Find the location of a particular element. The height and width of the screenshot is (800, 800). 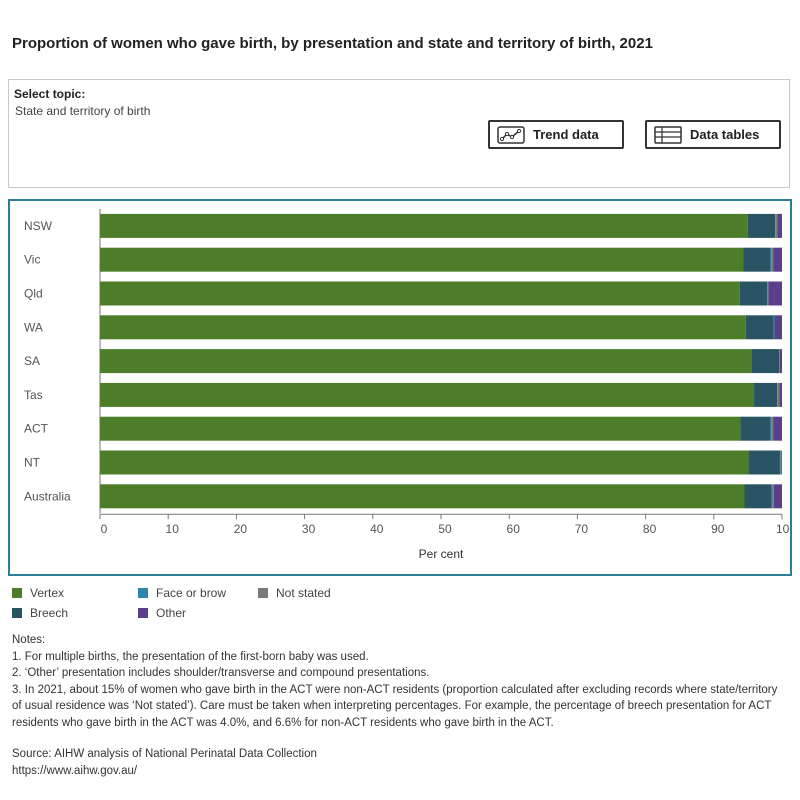

bar-not-stated-tas is located at coordinates (778, 394).